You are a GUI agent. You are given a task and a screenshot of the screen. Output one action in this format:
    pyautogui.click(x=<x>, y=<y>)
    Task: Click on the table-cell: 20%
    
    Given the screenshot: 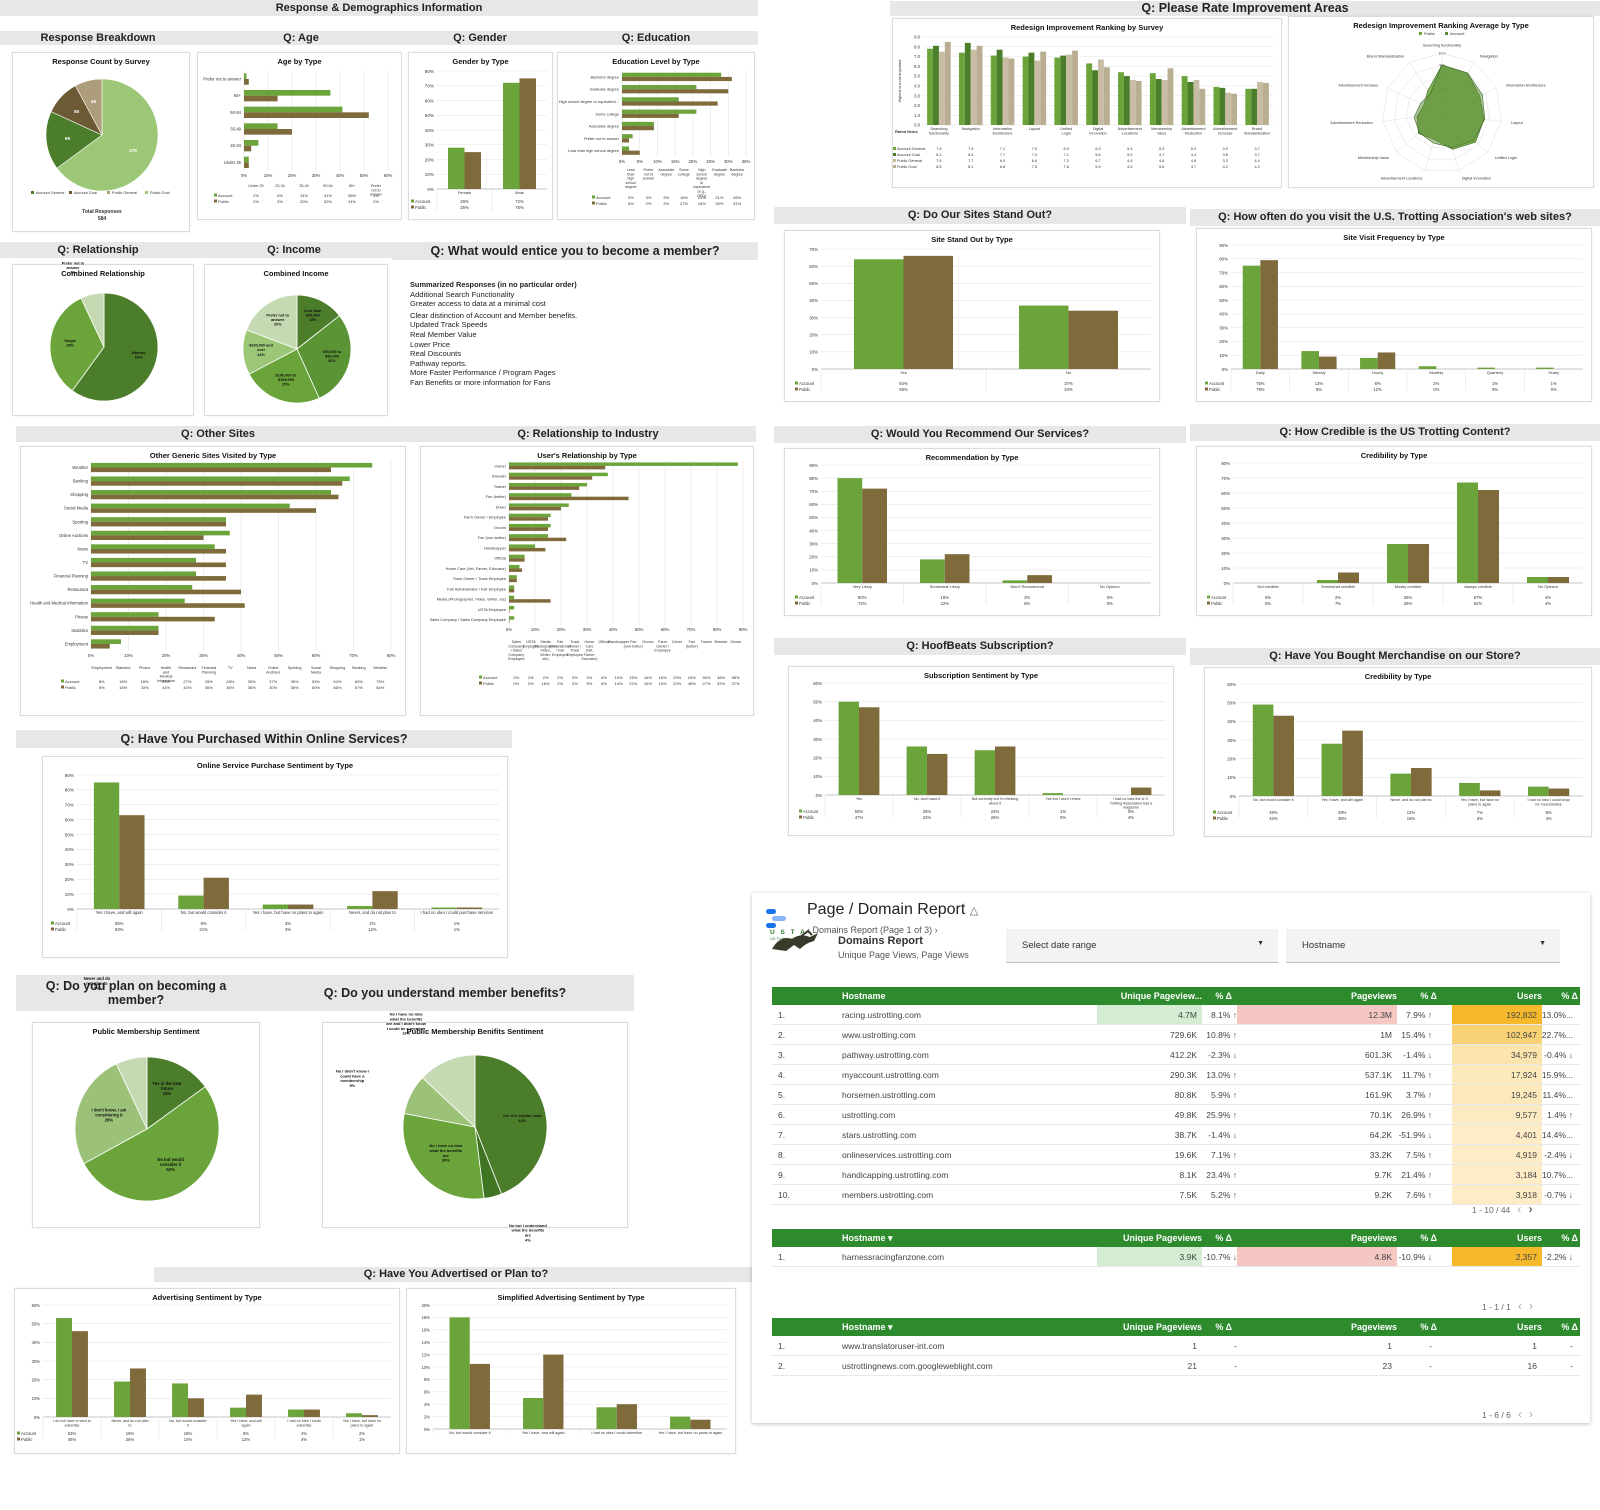 What is the action you would take?
    pyautogui.click(x=304, y=201)
    